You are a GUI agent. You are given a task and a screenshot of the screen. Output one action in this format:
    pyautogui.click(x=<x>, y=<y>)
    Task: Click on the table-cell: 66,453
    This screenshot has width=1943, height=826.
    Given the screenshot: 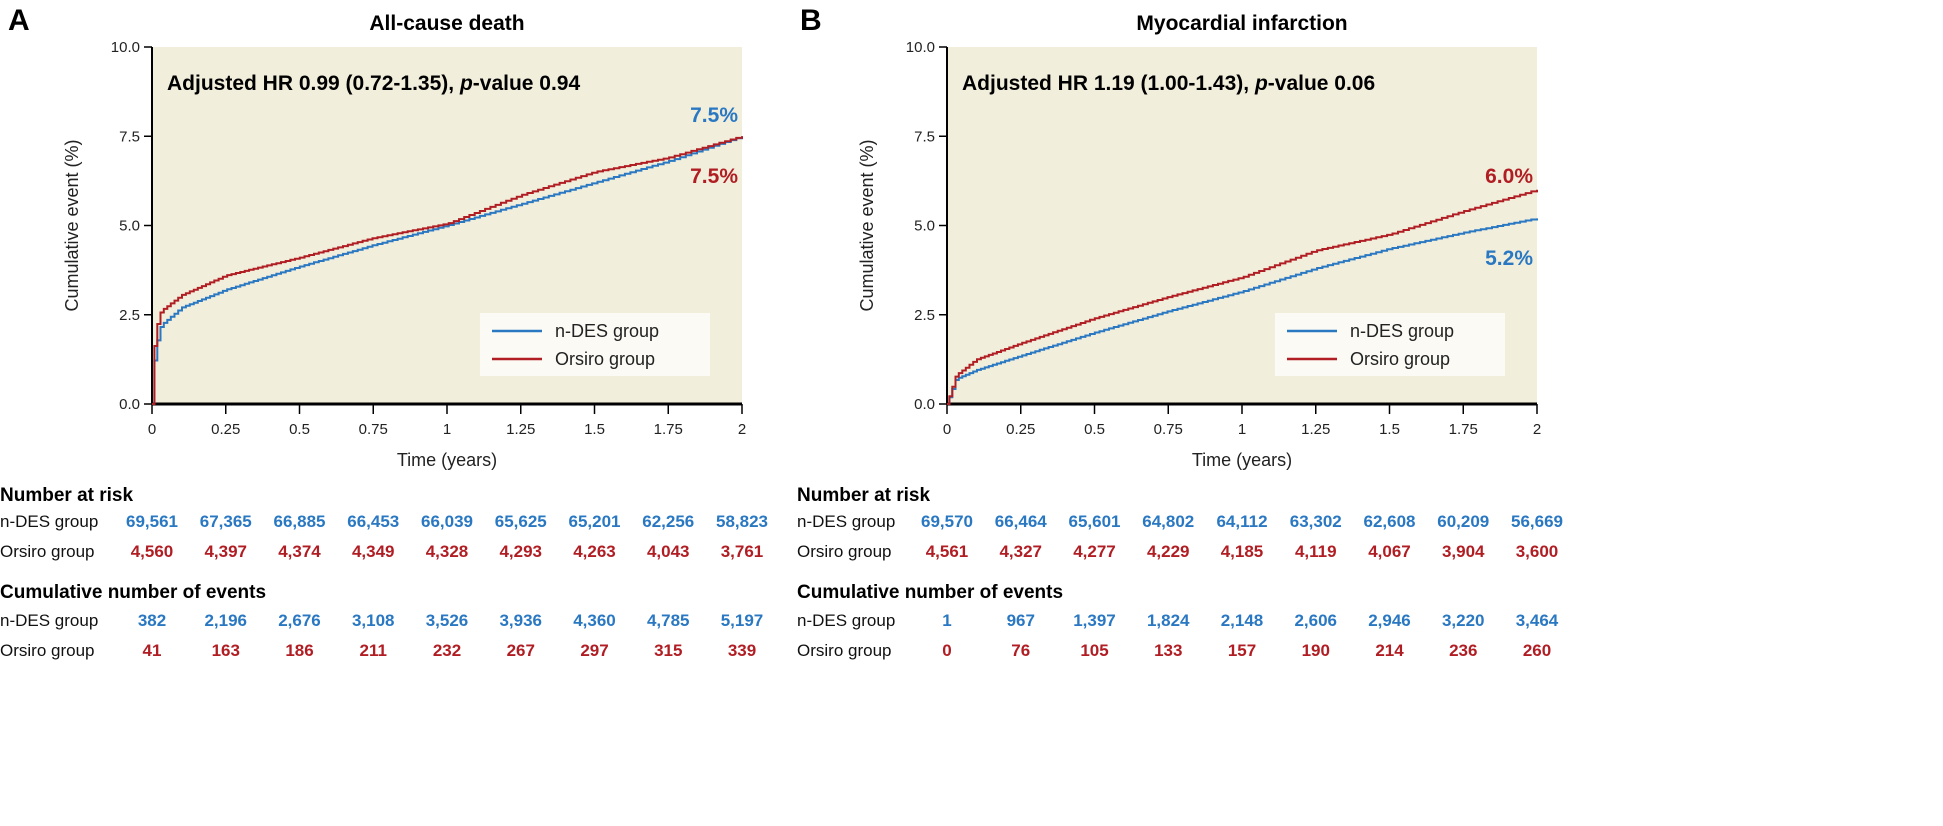 What is the action you would take?
    pyautogui.click(x=373, y=521)
    